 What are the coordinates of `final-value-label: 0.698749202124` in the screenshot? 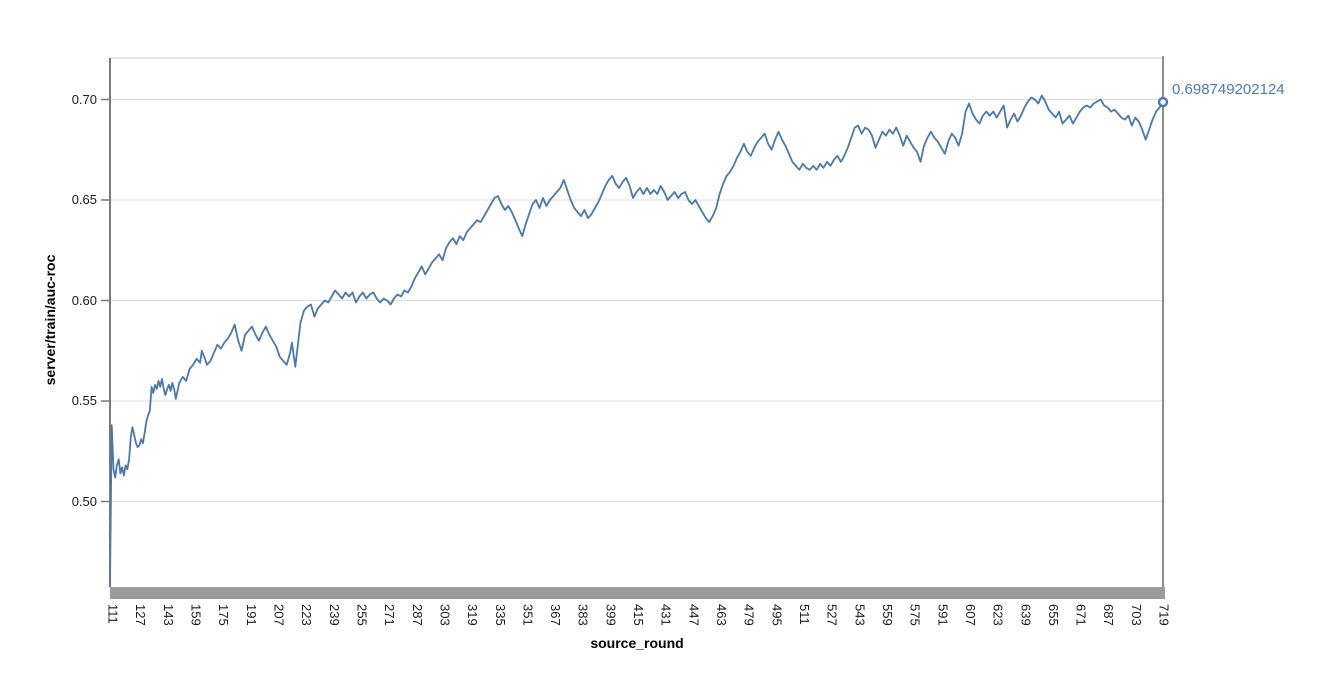 It's located at (1228, 89).